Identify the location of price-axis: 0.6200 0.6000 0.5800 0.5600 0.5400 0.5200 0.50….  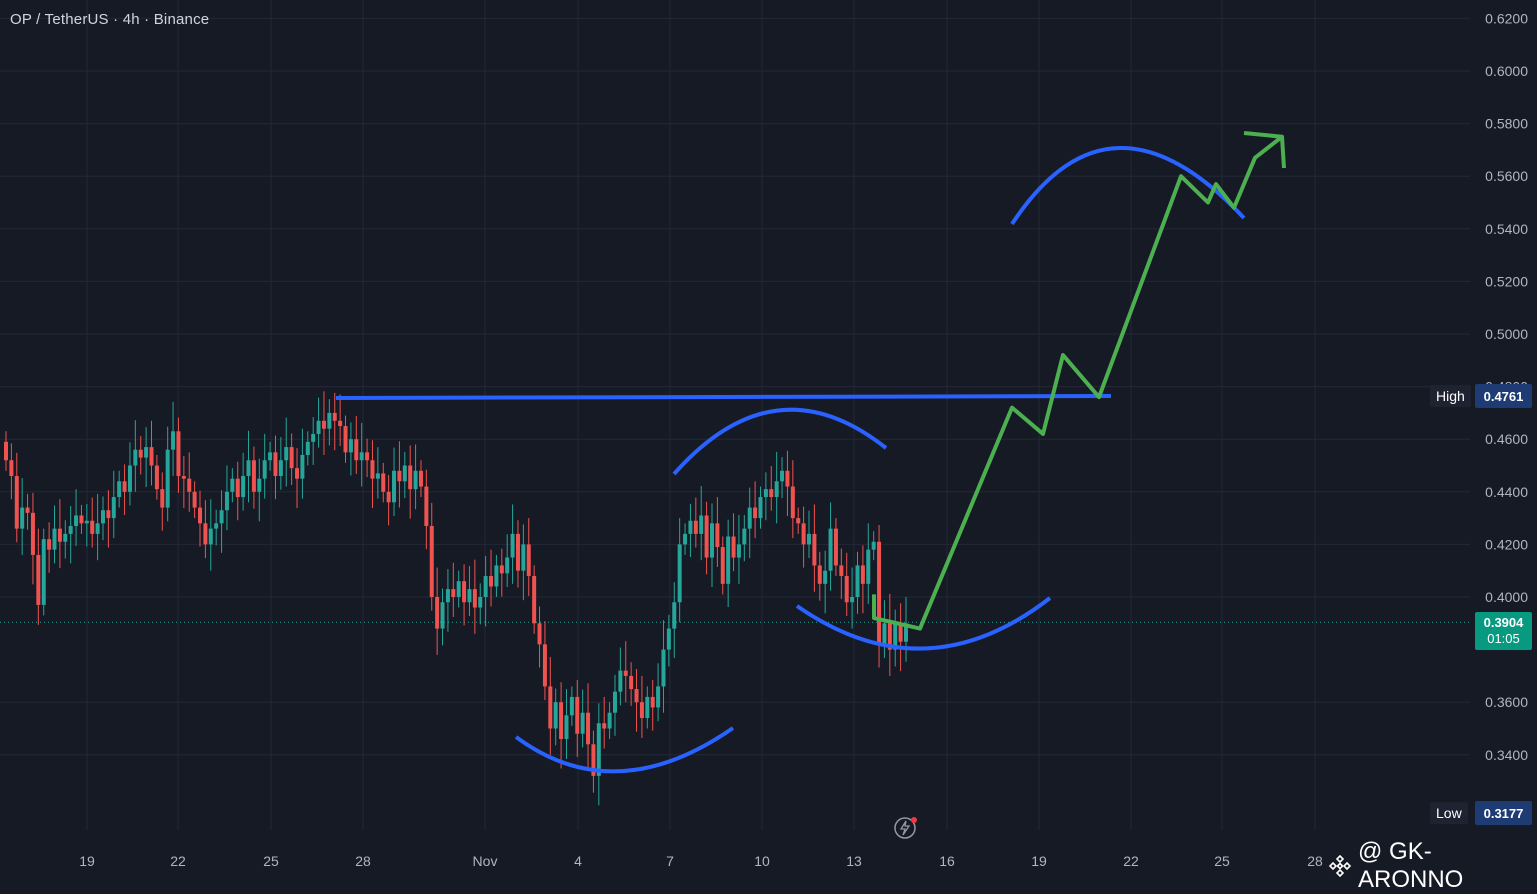
(1506, 386).